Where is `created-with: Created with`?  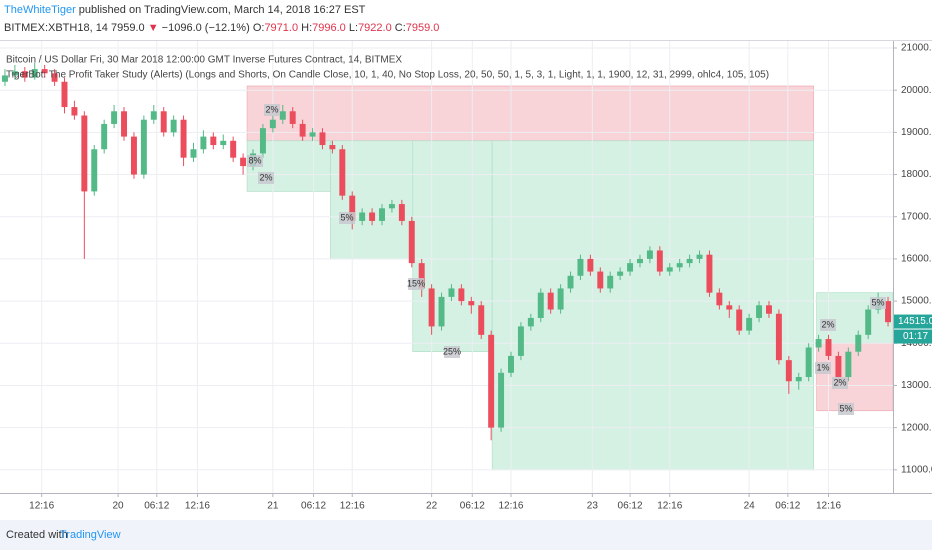
created-with: Created with is located at coordinates (37, 535).